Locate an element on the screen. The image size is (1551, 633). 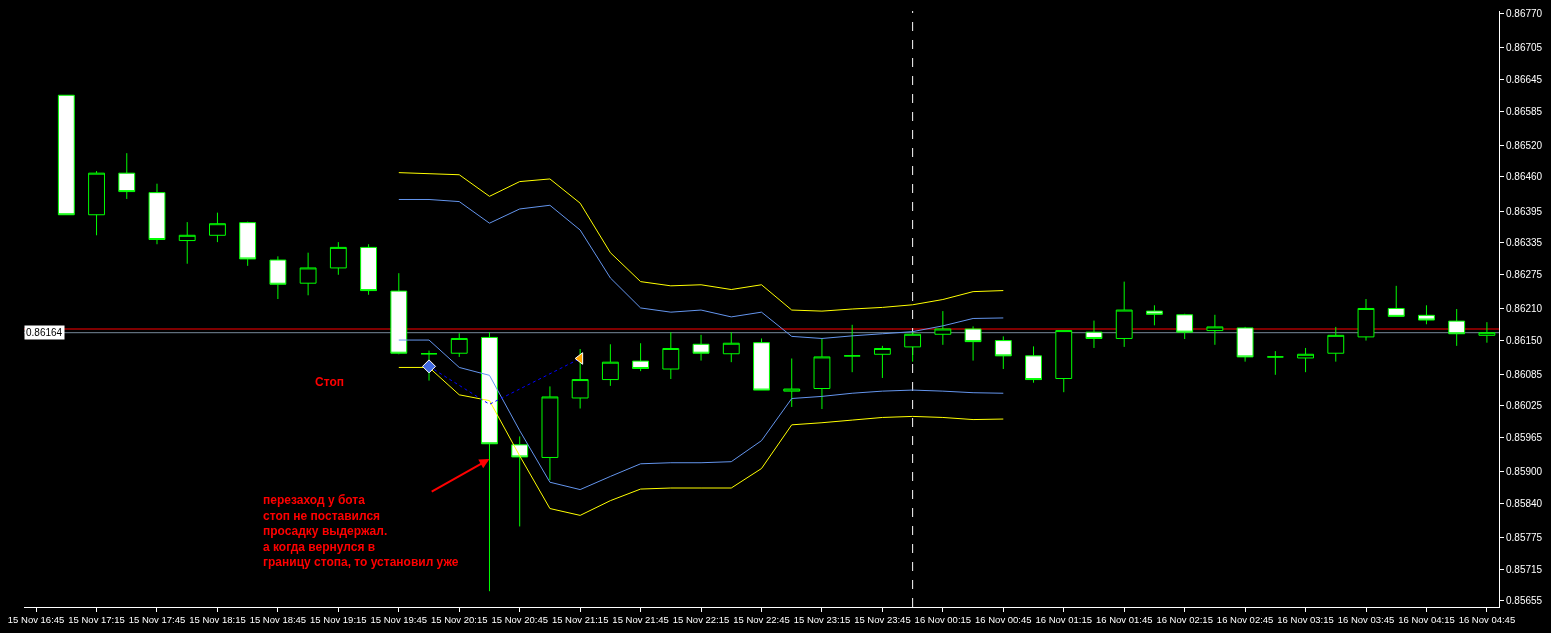
y-tick-label: 0.86335 is located at coordinates (1524, 243).